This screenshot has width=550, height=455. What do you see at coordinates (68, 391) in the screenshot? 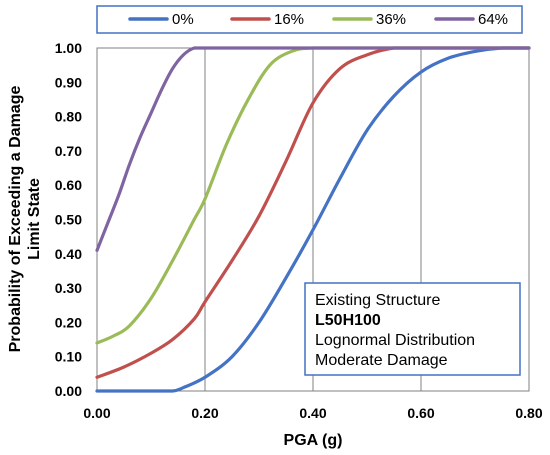
I see `y-tick-label-0: 0.00` at bounding box center [68, 391].